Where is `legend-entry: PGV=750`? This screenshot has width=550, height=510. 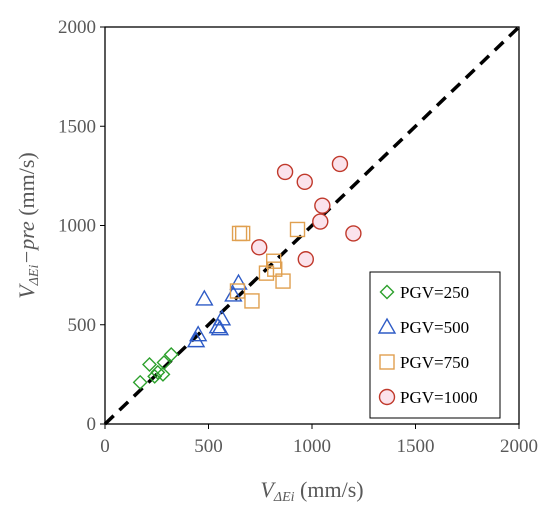
legend-entry: PGV=750 is located at coordinates (424, 362).